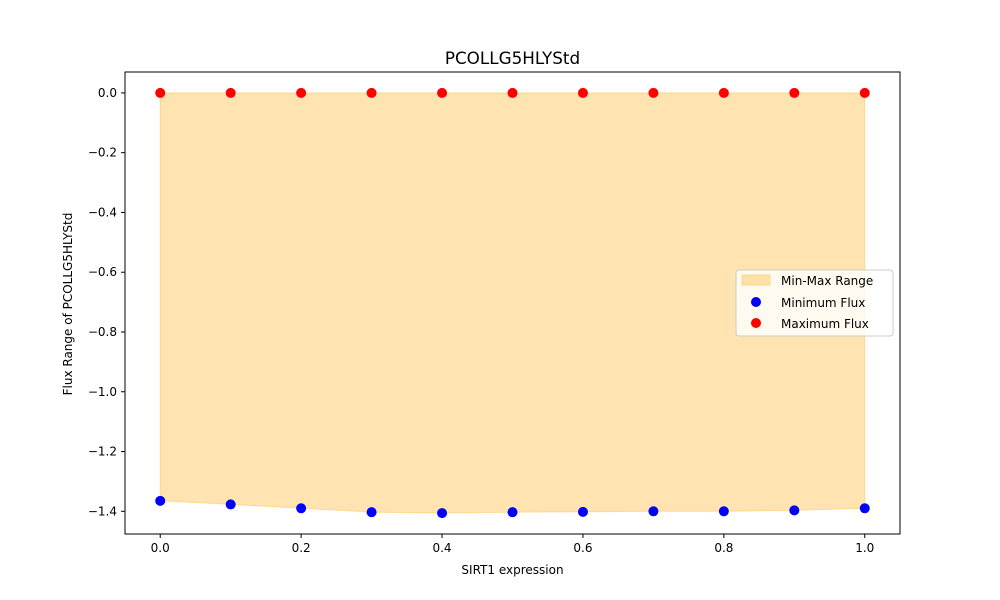 This screenshot has height=600, width=1000. Describe the element at coordinates (512, 58) in the screenshot. I see `chart-title: PCOLLG5HLYStd` at that location.